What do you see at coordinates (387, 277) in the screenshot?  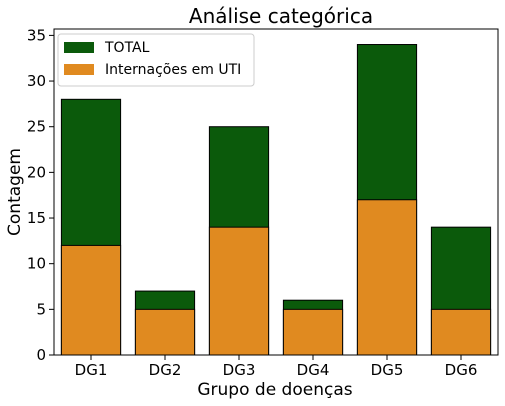 I see `bar-icu-dg5` at bounding box center [387, 277].